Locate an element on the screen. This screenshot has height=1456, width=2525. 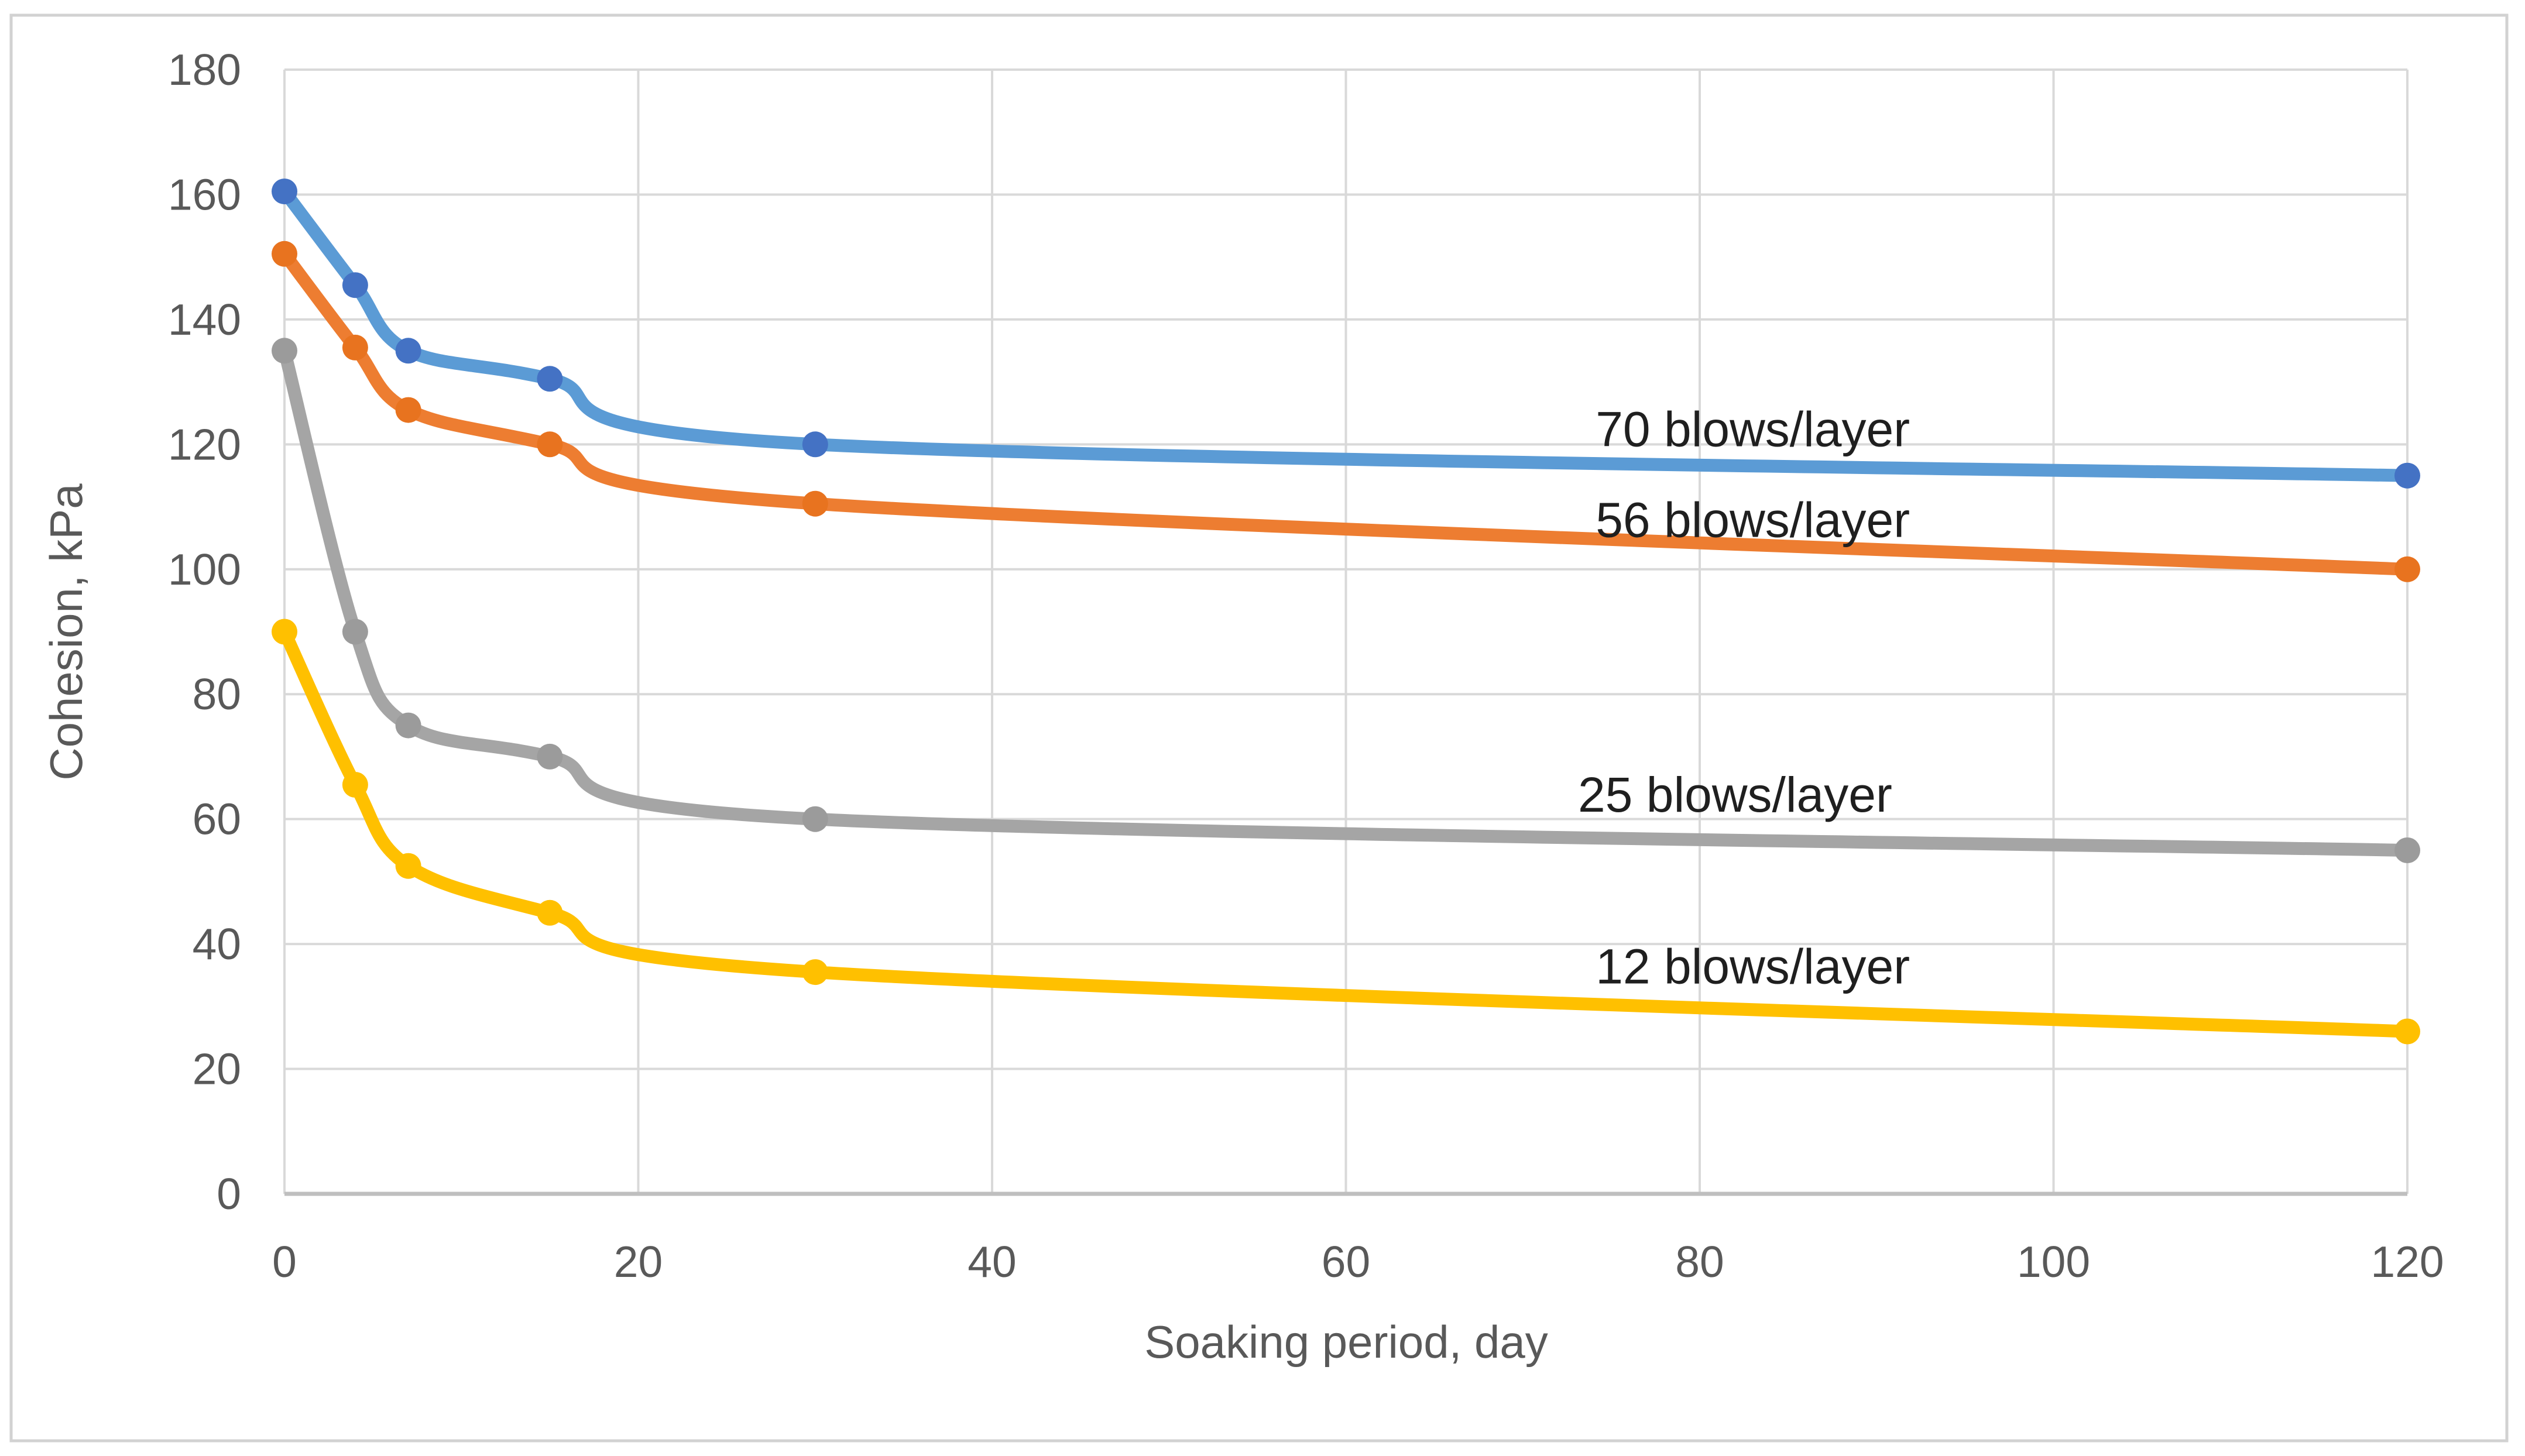
series-label-1: 56 blows/layer is located at coordinates (1753, 519).